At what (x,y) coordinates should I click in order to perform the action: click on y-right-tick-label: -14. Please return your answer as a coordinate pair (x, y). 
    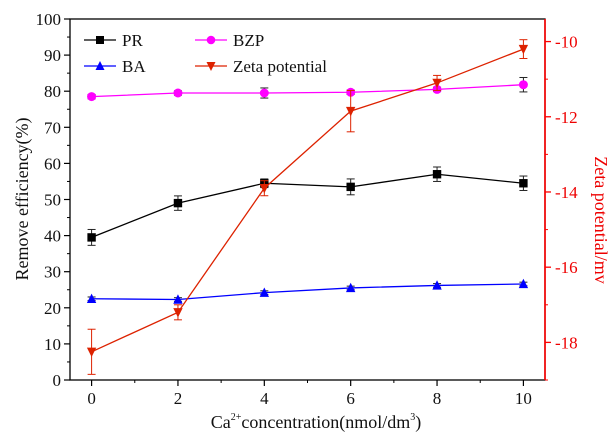
    Looking at the image, I should click on (566, 192).